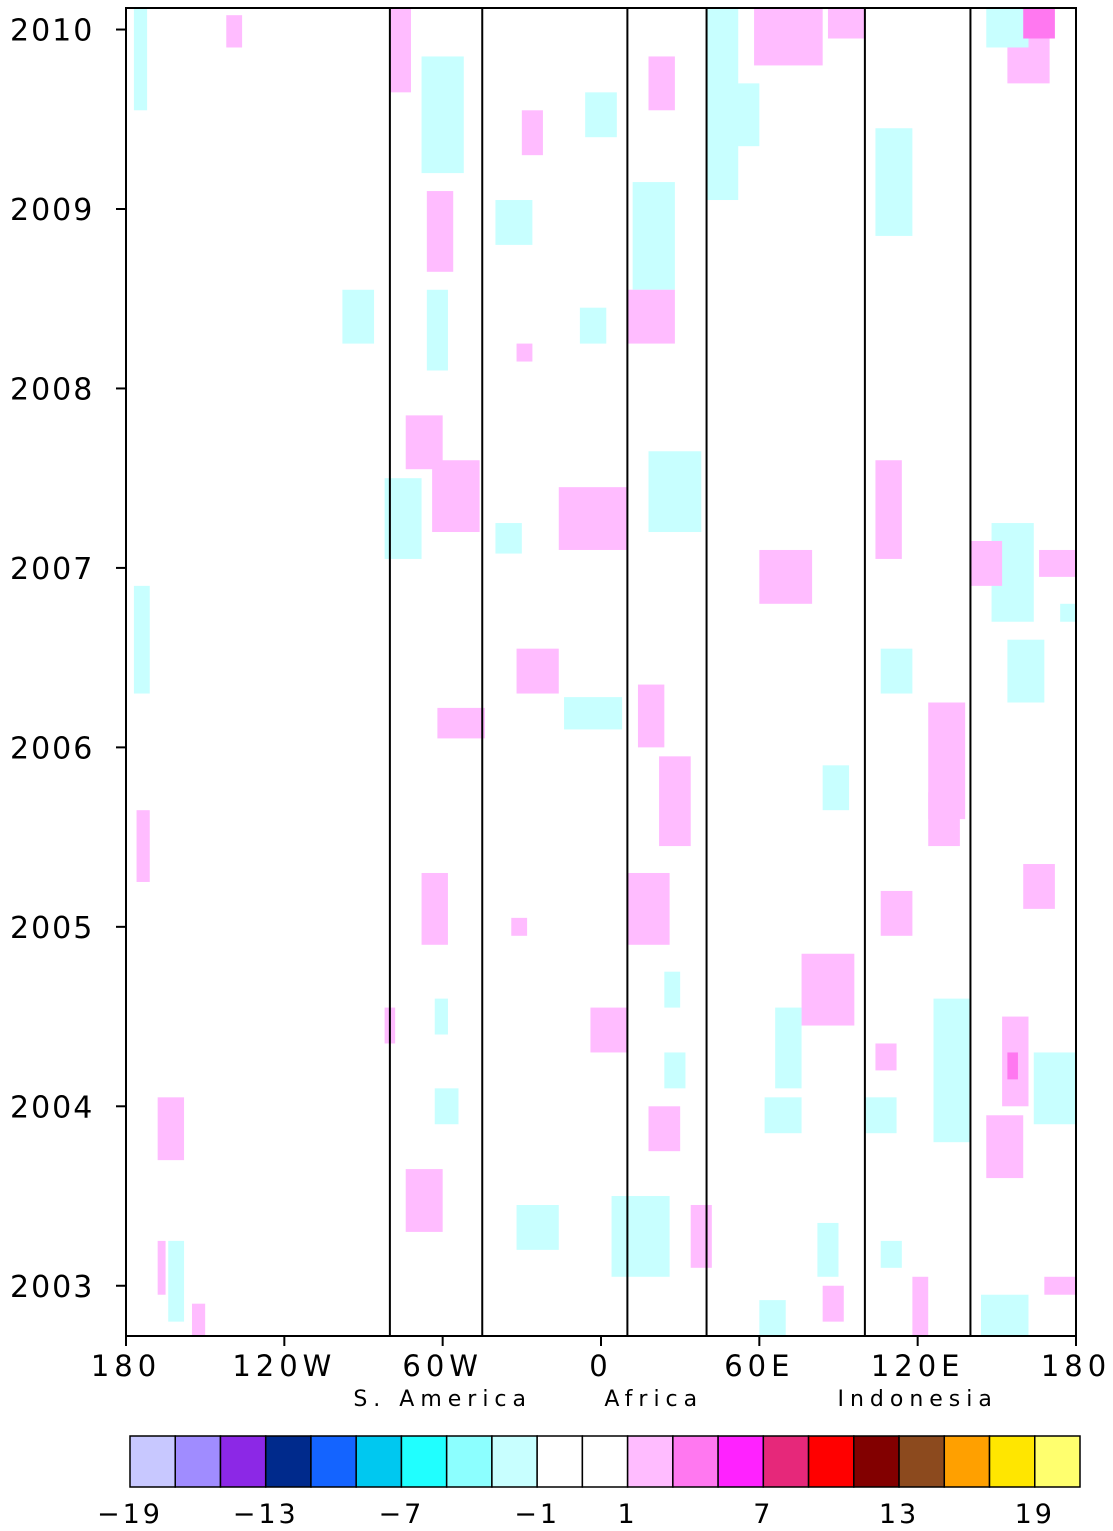 The width and height of the screenshot is (1113, 1531). Describe the element at coordinates (52, 748) in the screenshot. I see `y-tick-label: 2006` at that location.